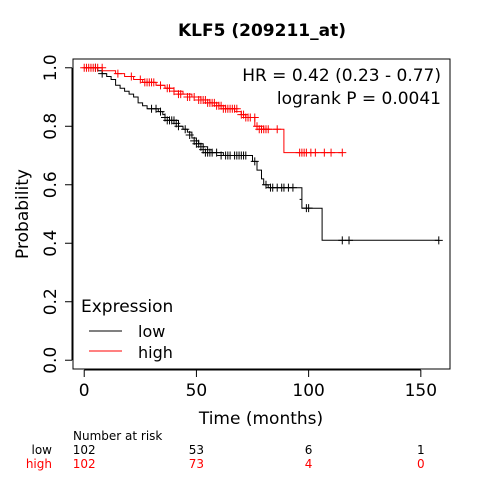  Describe the element at coordinates (309, 464) in the screenshot. I see `risk-value-high: 4` at that location.